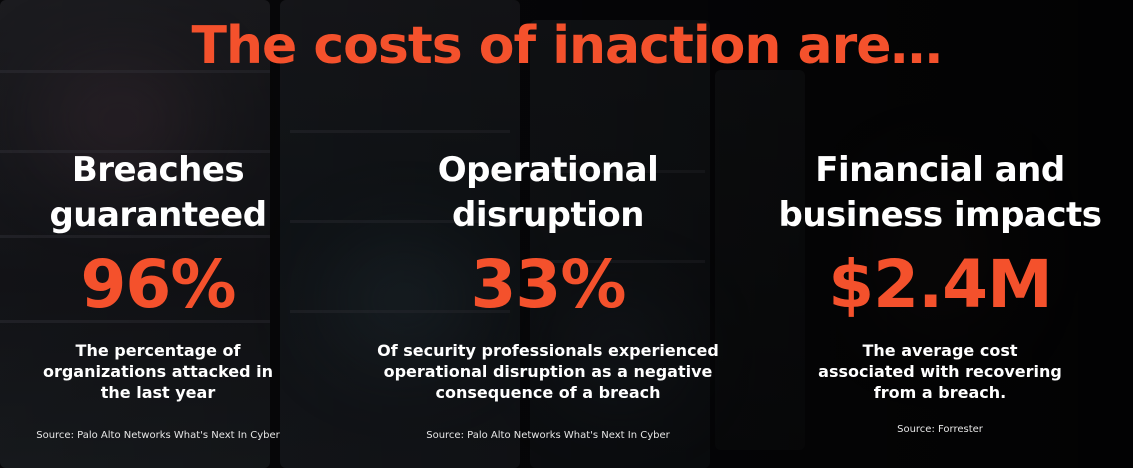  Describe the element at coordinates (548, 192) in the screenshot. I see `column-heading: Operational disruption` at that location.